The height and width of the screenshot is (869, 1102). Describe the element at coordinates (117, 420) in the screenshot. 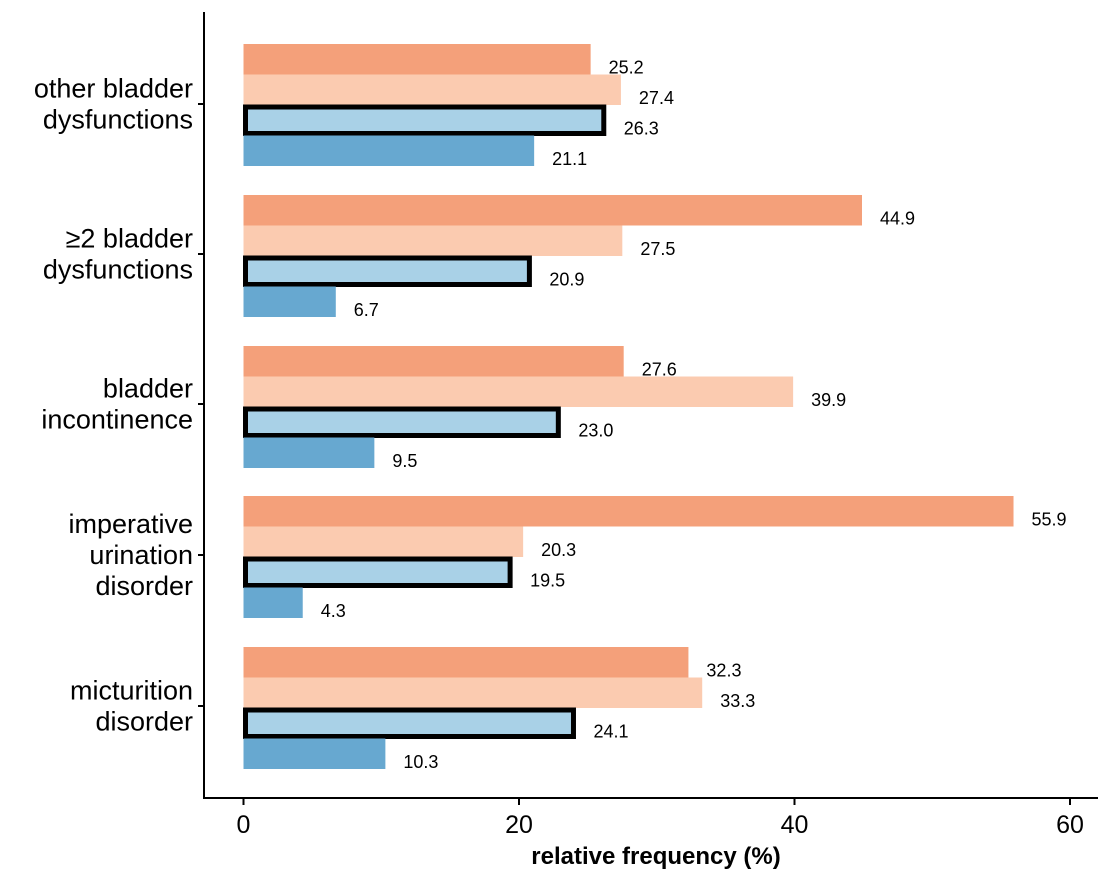

I see `category-label-2-line-1: incontinence` at that location.